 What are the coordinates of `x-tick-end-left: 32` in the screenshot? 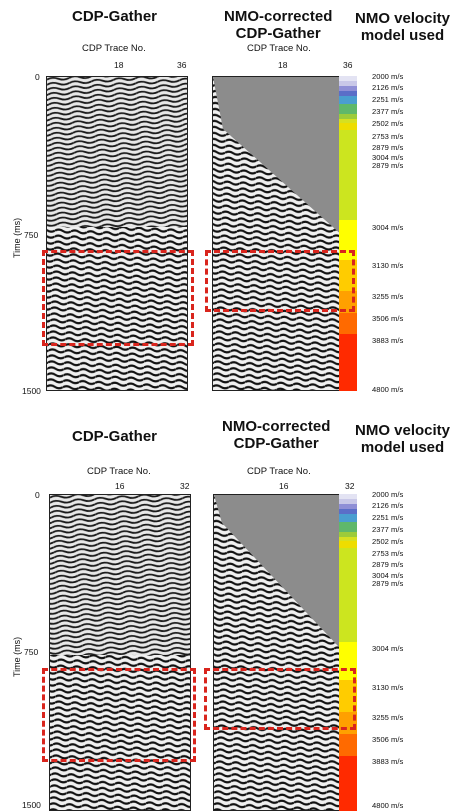 It's located at (185, 486).